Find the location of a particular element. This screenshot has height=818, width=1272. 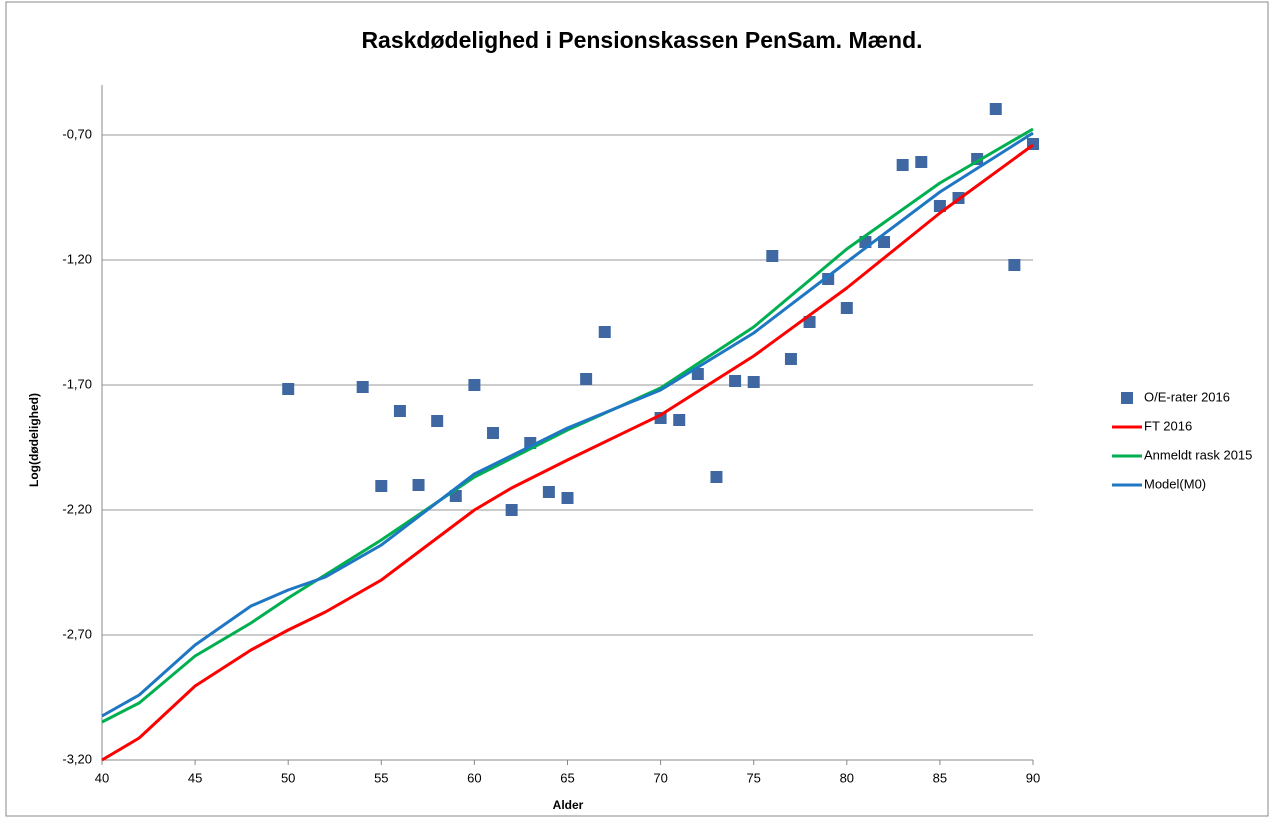

x-tick-label: 40 is located at coordinates (102, 777).